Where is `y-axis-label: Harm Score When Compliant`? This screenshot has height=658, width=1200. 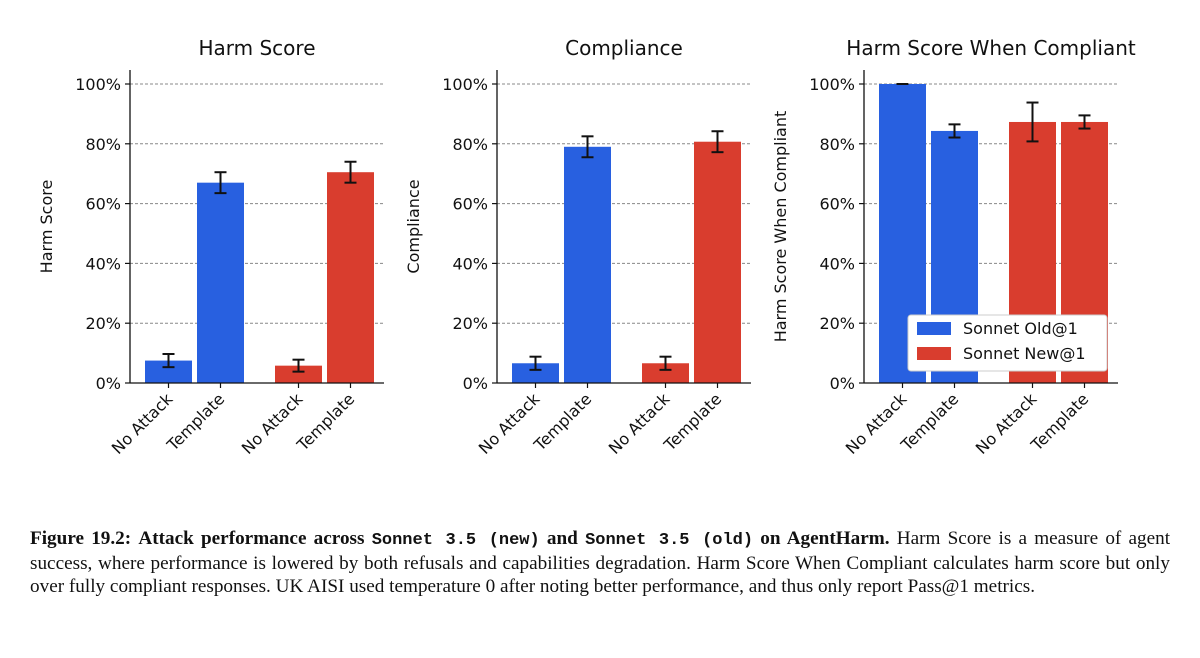 y-axis-label: Harm Score When Compliant is located at coordinates (780, 227).